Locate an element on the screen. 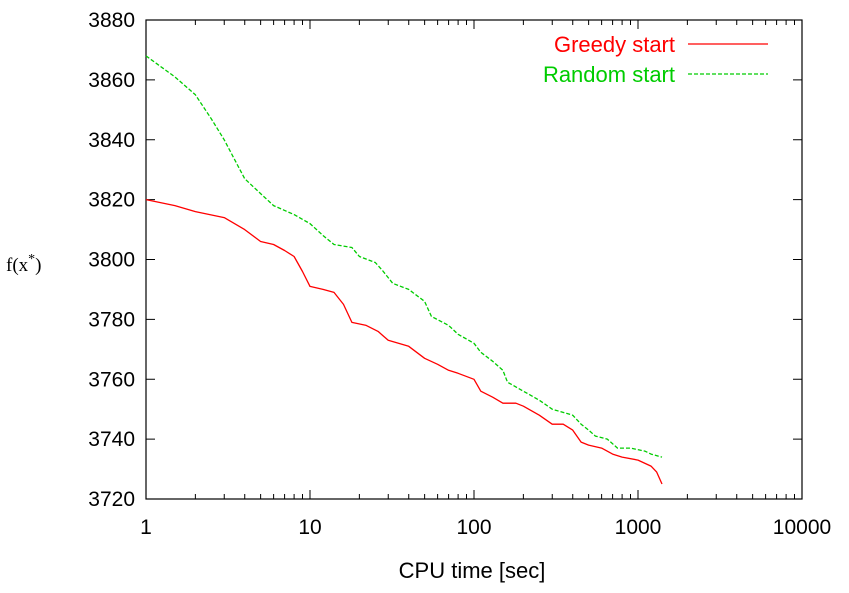 The width and height of the screenshot is (849, 593). legend-label: Random start is located at coordinates (609, 74).